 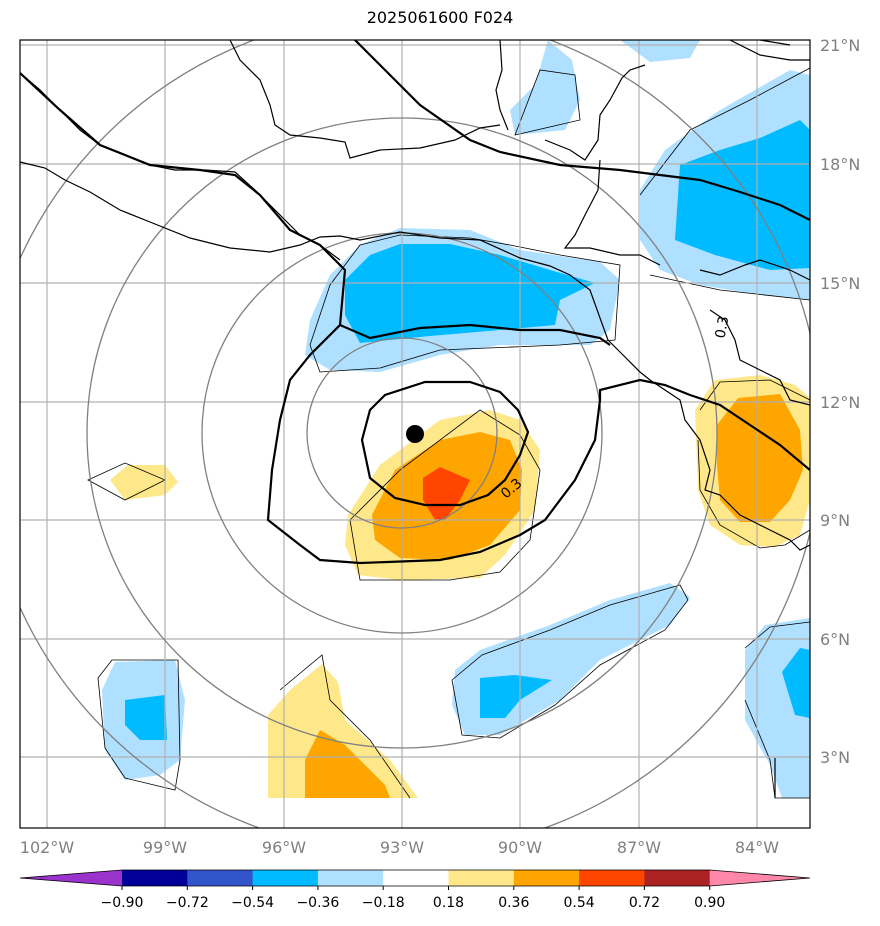 What do you see at coordinates (252, 903) in the screenshot?
I see `colorbar-tick-label: −0.54` at bounding box center [252, 903].